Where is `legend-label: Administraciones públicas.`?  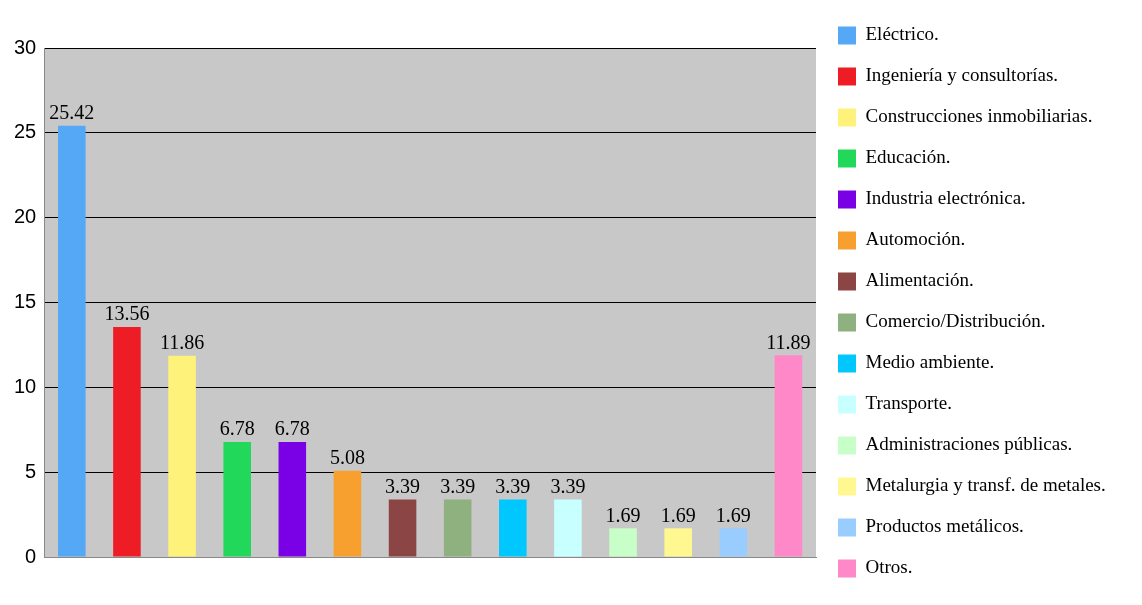
legend-label: Administraciones públicas. is located at coordinates (969, 444).